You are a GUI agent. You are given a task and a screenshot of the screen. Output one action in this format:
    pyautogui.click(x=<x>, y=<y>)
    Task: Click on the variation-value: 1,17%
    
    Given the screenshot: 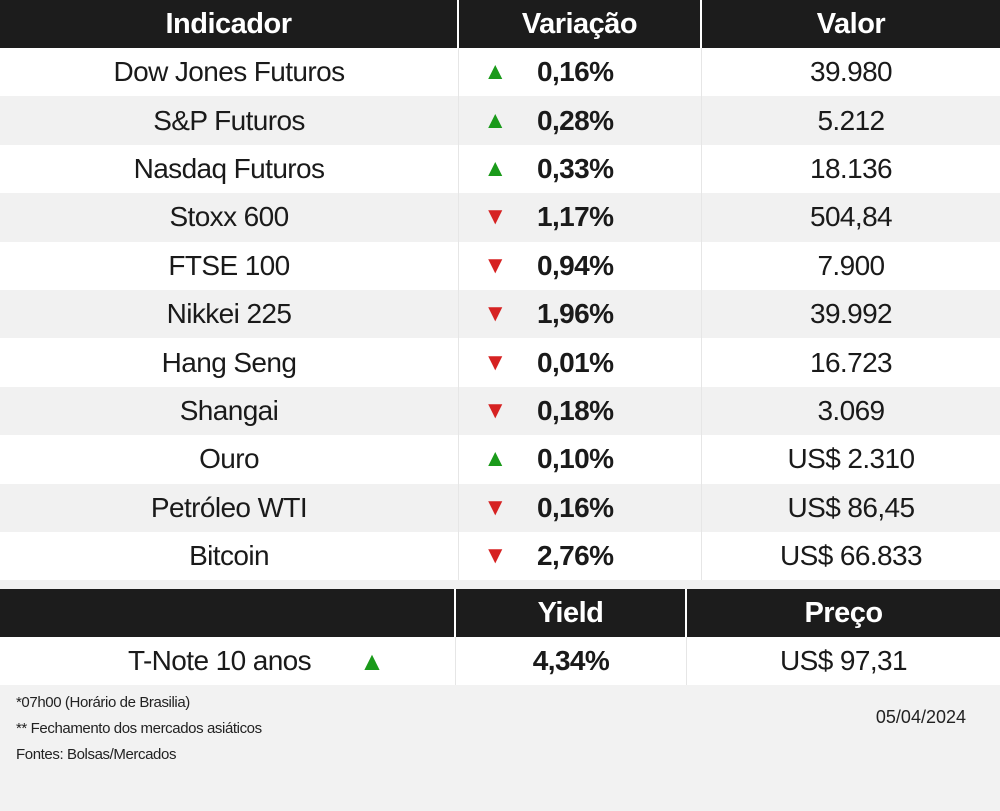 What is the action you would take?
    pyautogui.click(x=575, y=217)
    